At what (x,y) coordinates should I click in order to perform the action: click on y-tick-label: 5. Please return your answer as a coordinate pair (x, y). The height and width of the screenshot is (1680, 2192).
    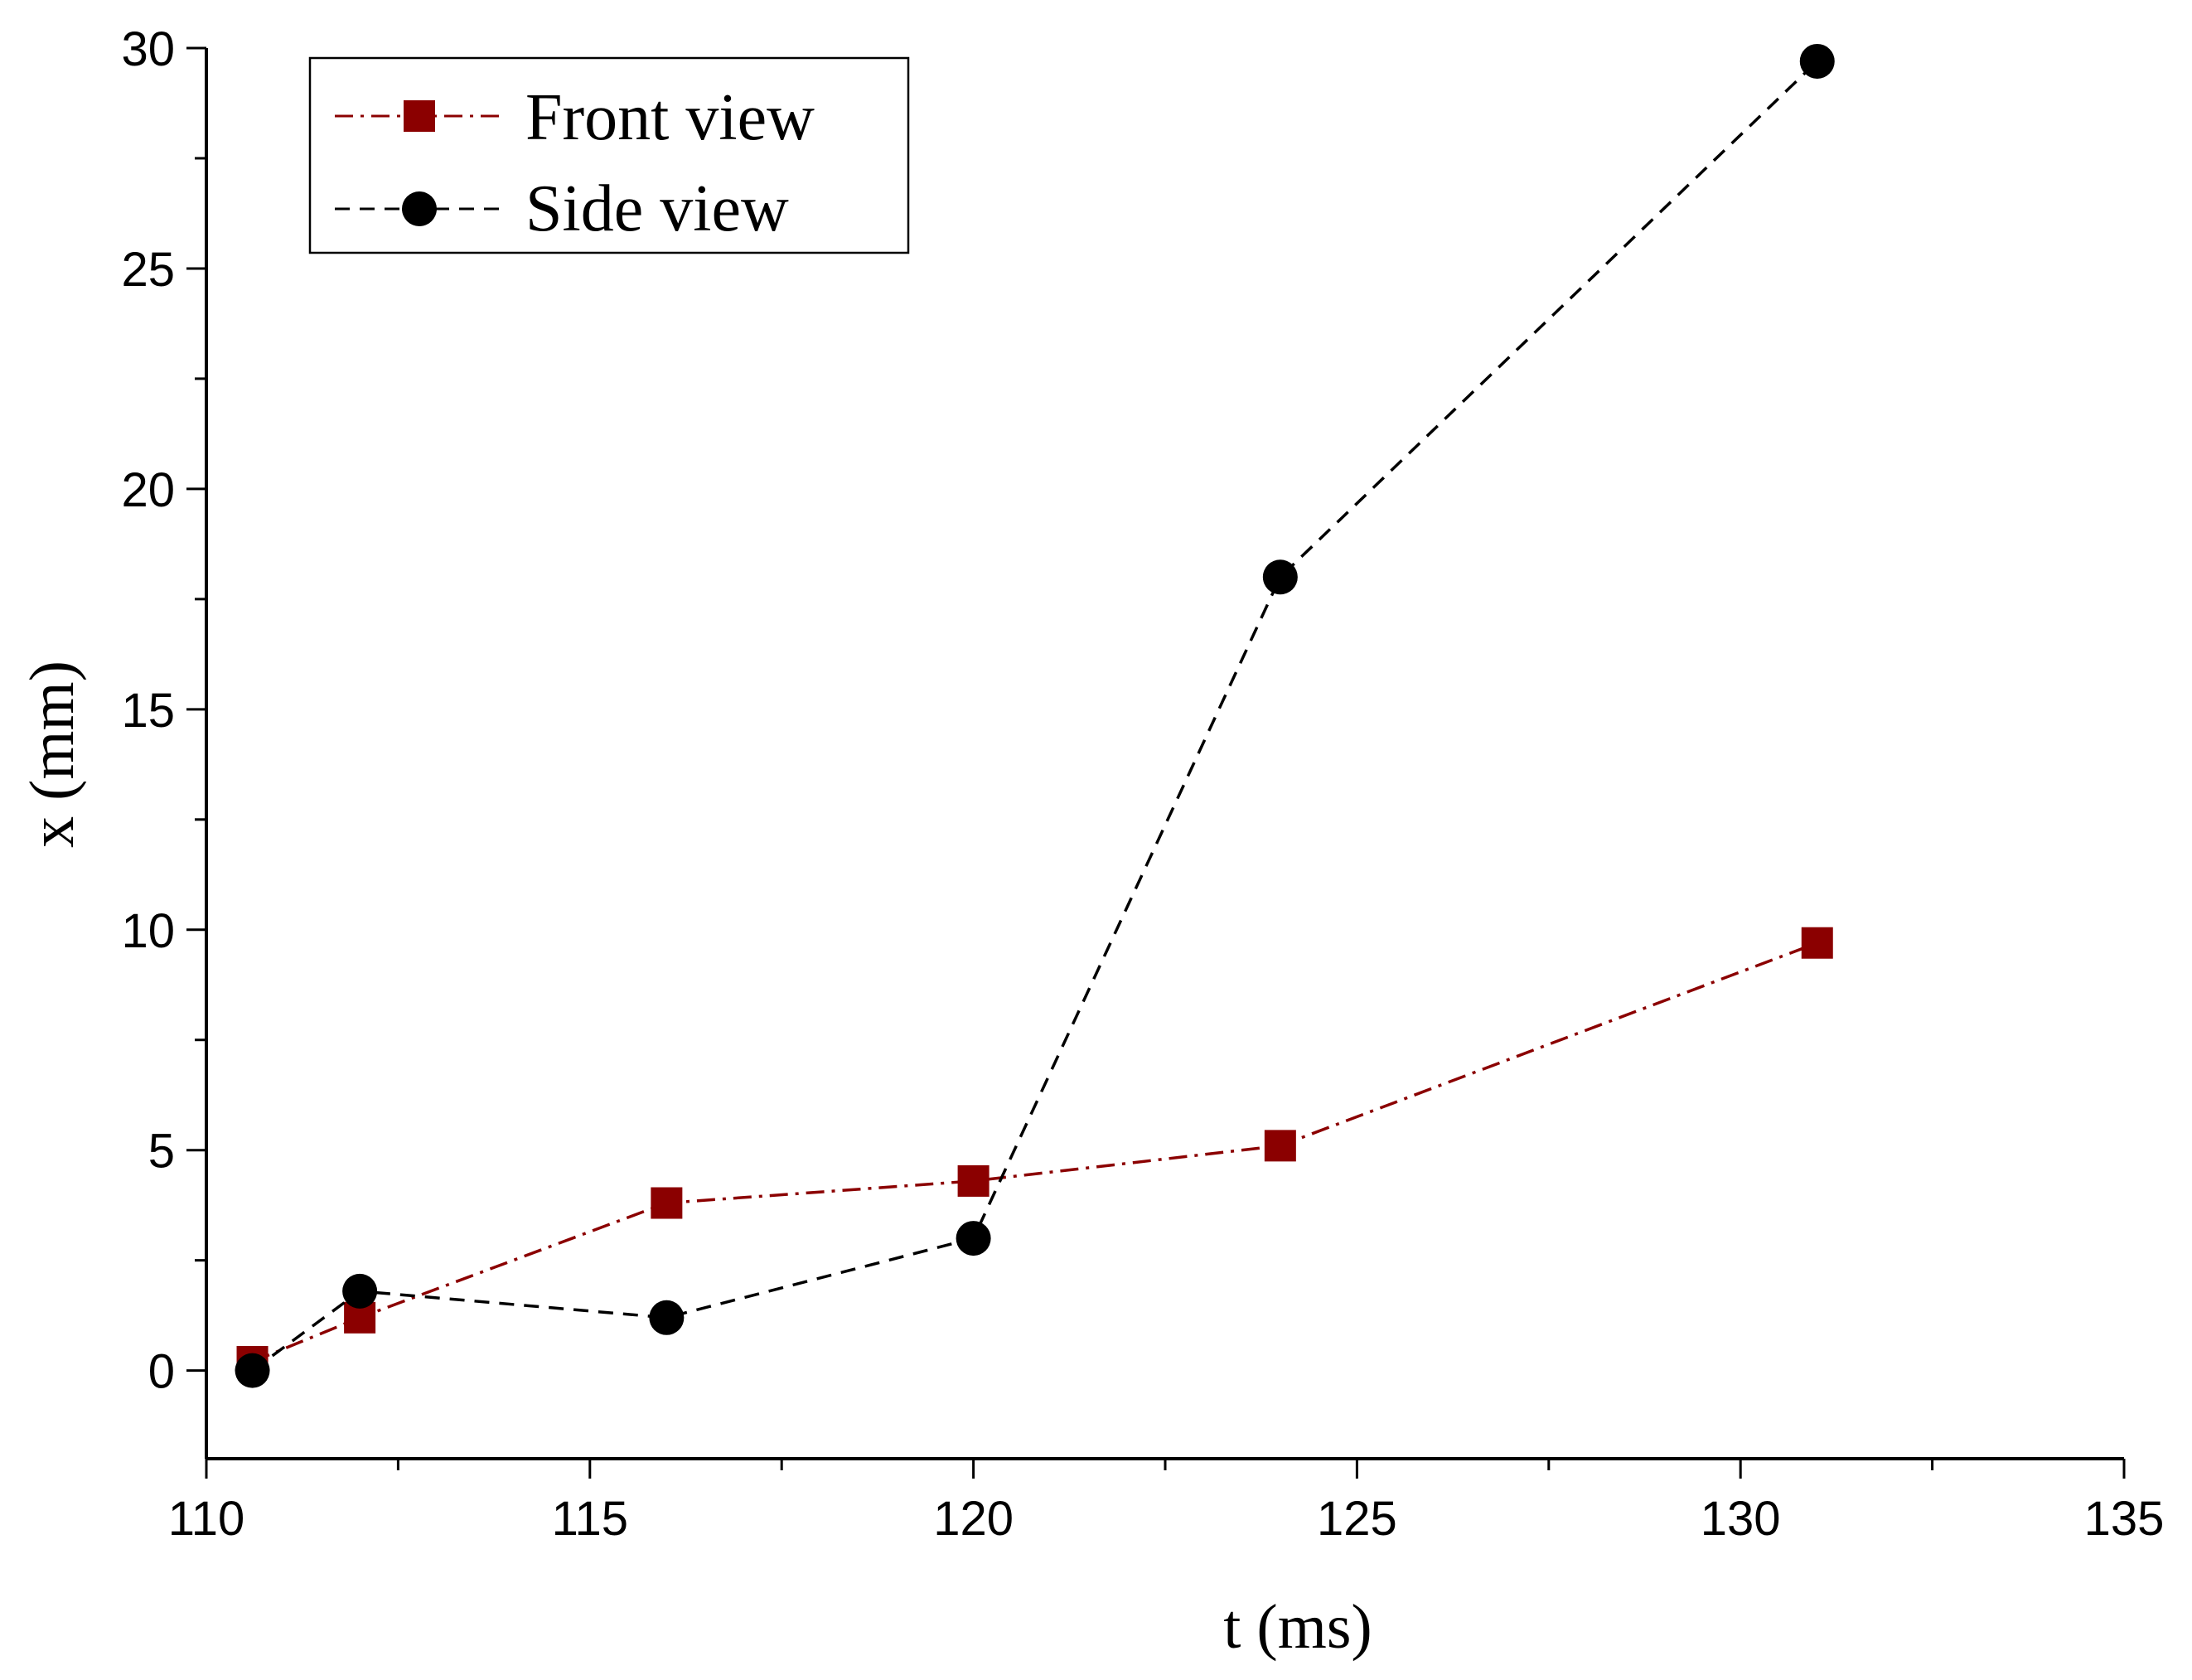
    Looking at the image, I should click on (161, 1152).